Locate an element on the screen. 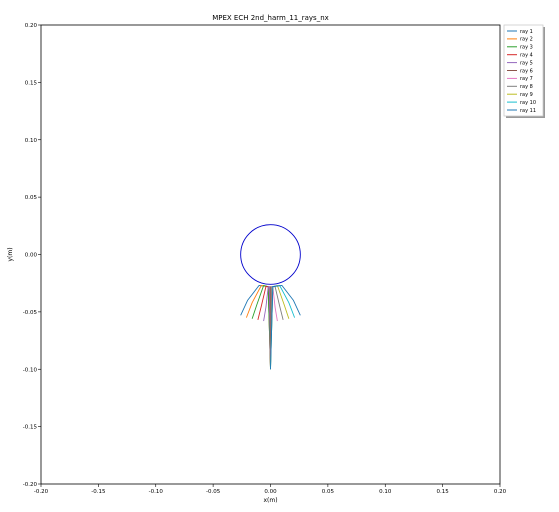 Image resolution: width=559 pixels, height=512 pixels. y-tick-label: -0.20 is located at coordinates (30, 485).